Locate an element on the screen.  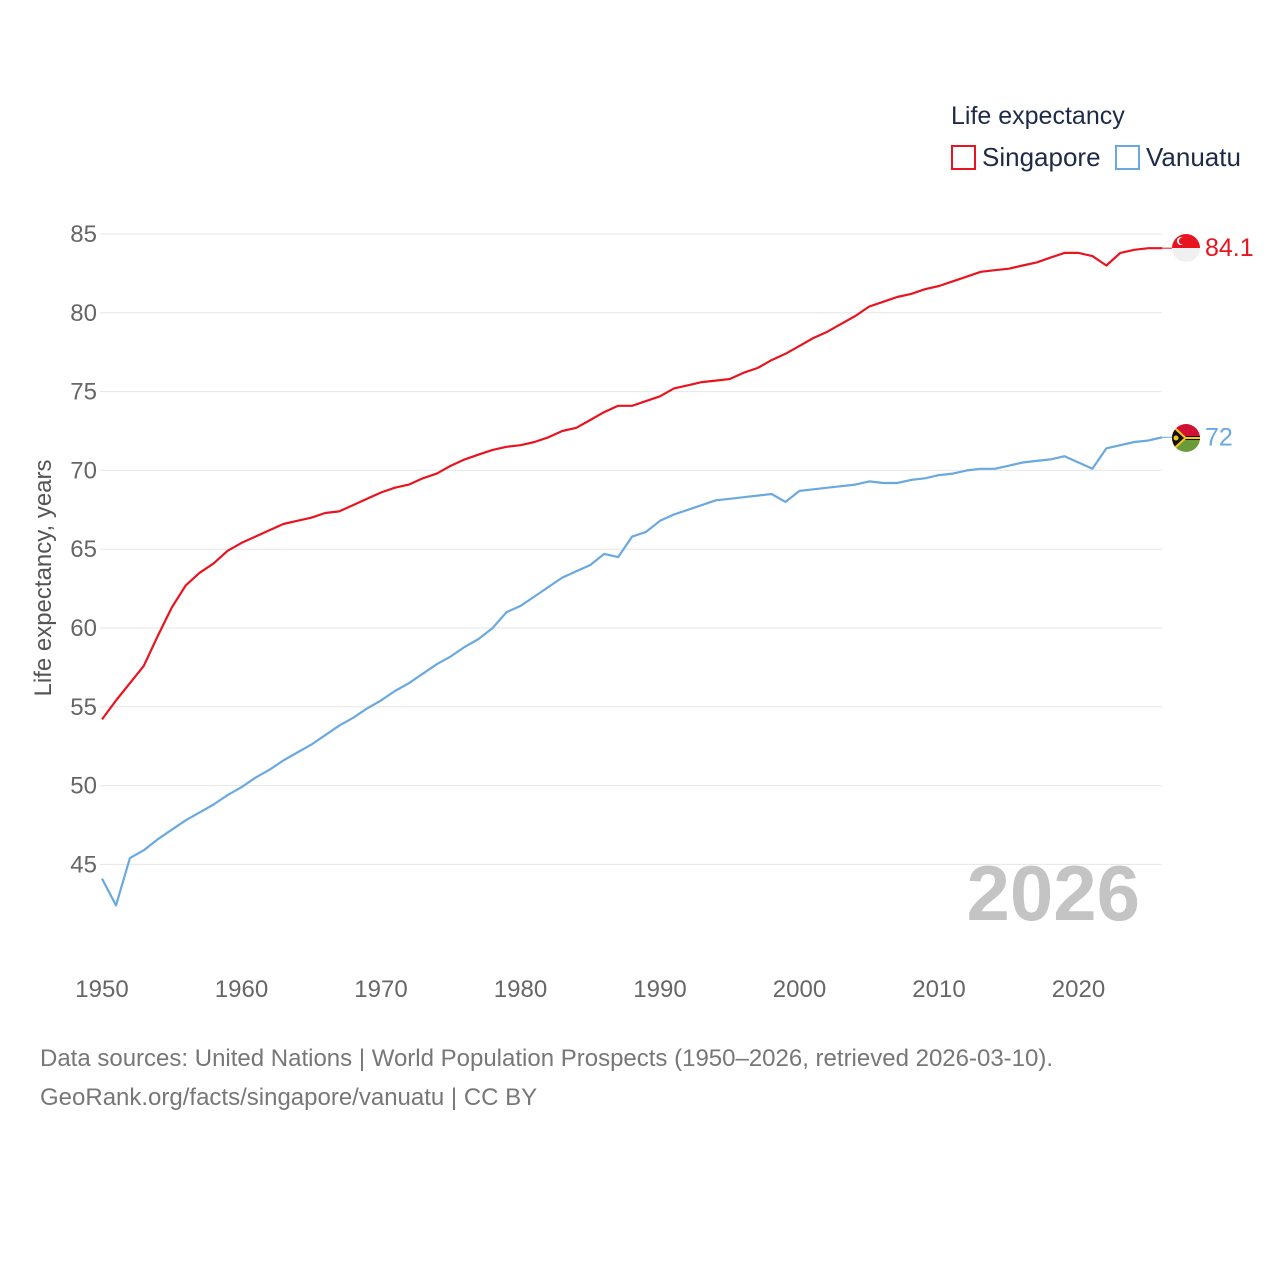
x-tick-label-1950: 1950 is located at coordinates (101, 989).